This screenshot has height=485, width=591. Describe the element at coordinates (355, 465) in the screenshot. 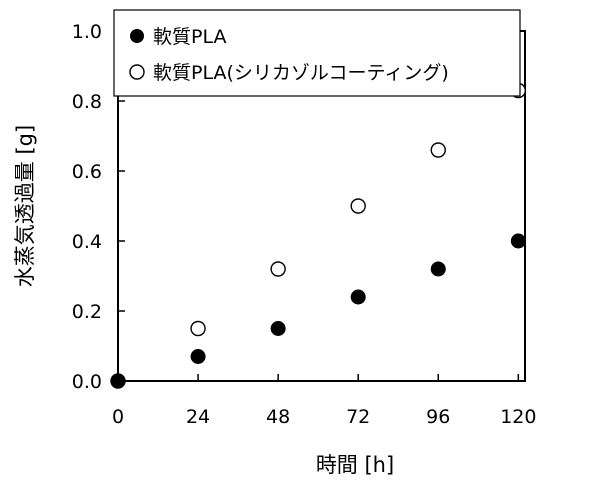

I see `x-axis-title: 時間 [h]` at that location.